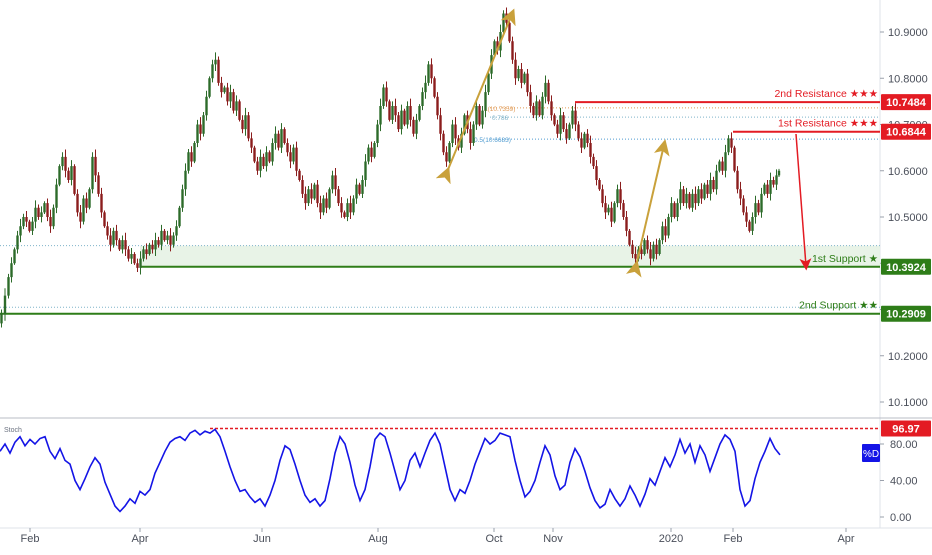  I want to click on price-tick-label: 10.2000, so click(908, 357).